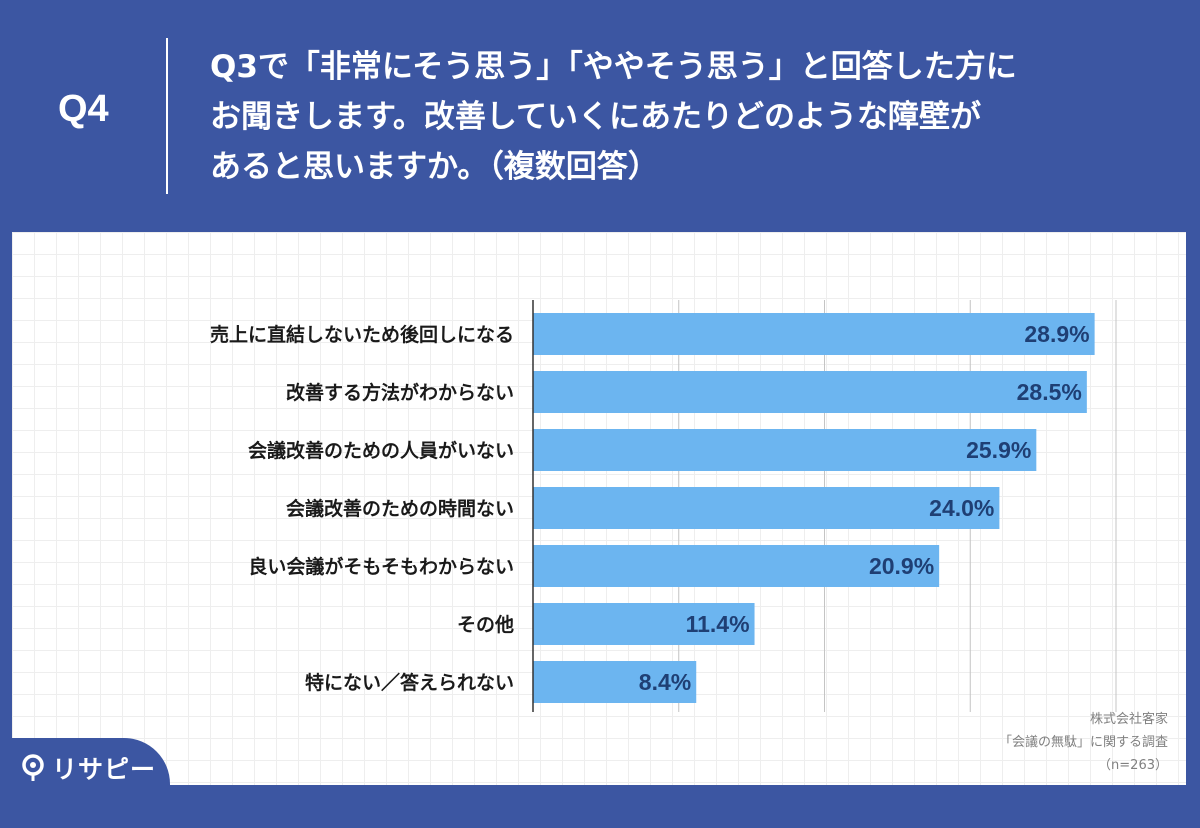 This screenshot has height=828, width=1200. What do you see at coordinates (381, 450) in the screenshot?
I see `category-label: 会議改善のための人員がいない` at bounding box center [381, 450].